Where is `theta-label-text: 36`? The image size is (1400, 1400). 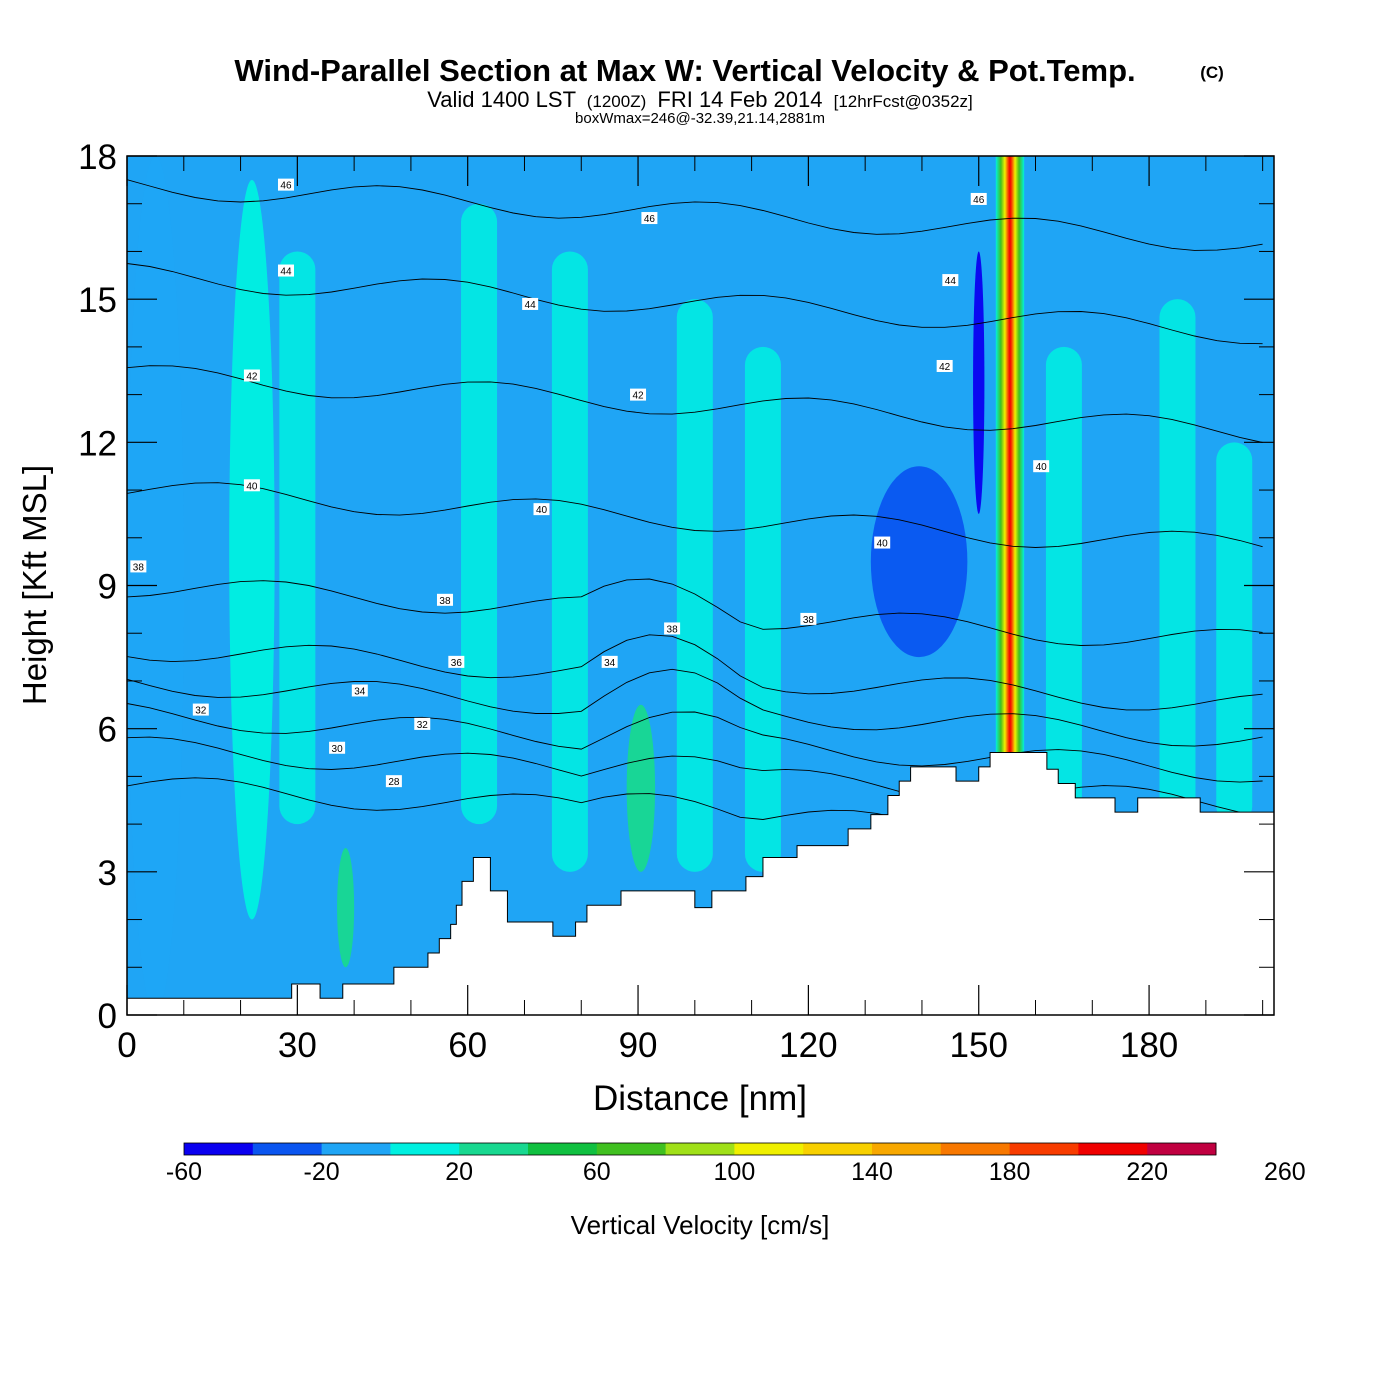
theta-label-text: 36 is located at coordinates (457, 663).